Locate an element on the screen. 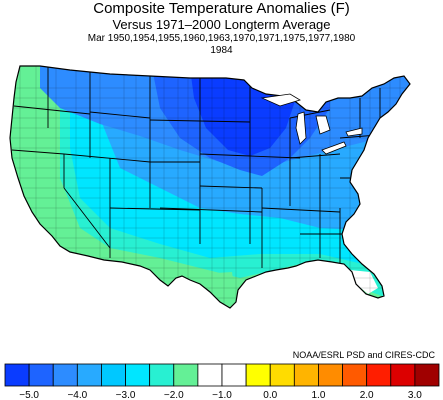  colorbar-tick-label: −3.0 is located at coordinates (126, 395).